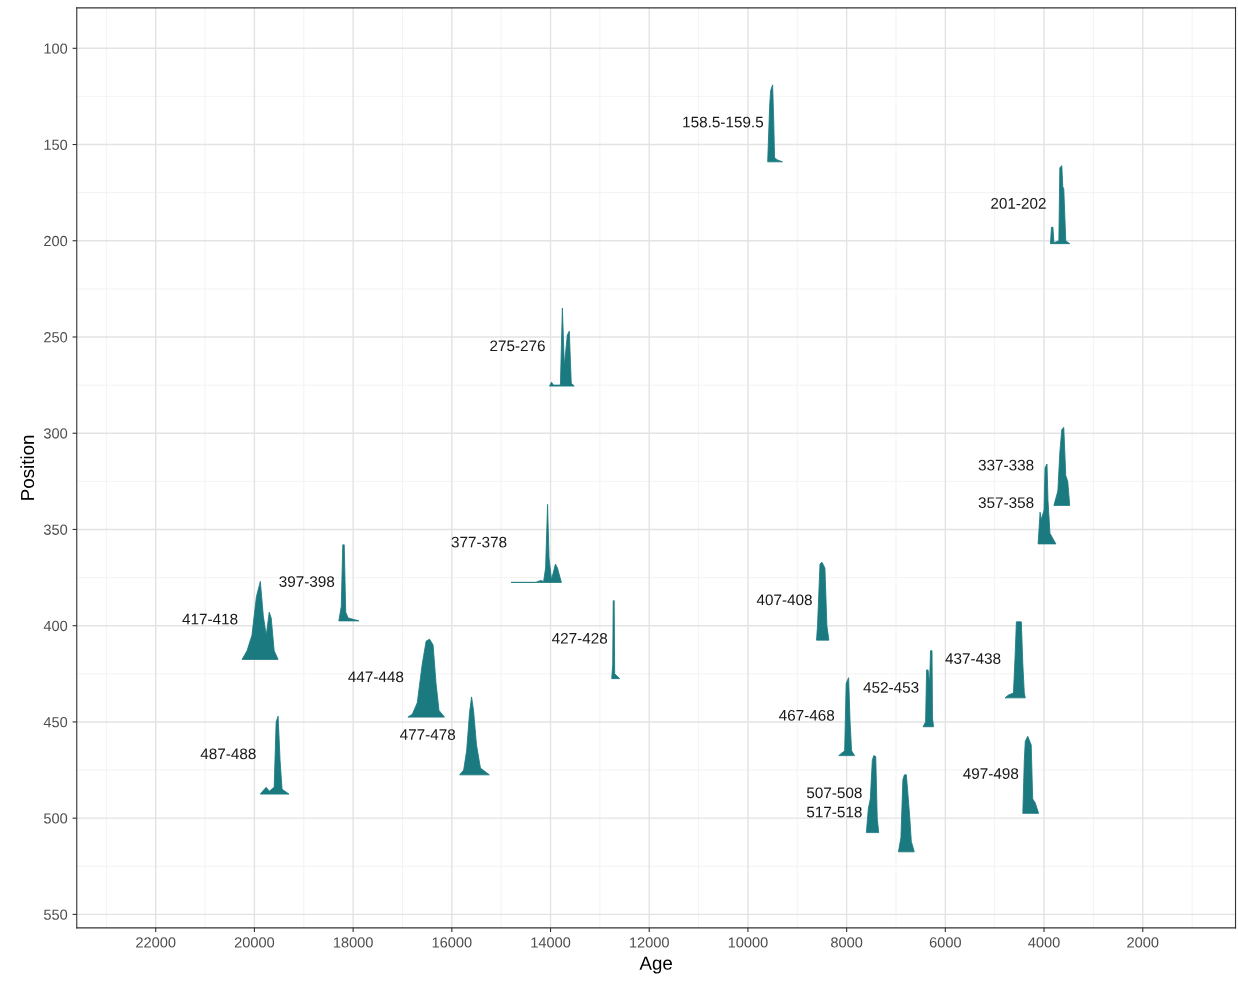  What do you see at coordinates (655, 965) in the screenshot?
I see `x-axis-title: Age` at bounding box center [655, 965].